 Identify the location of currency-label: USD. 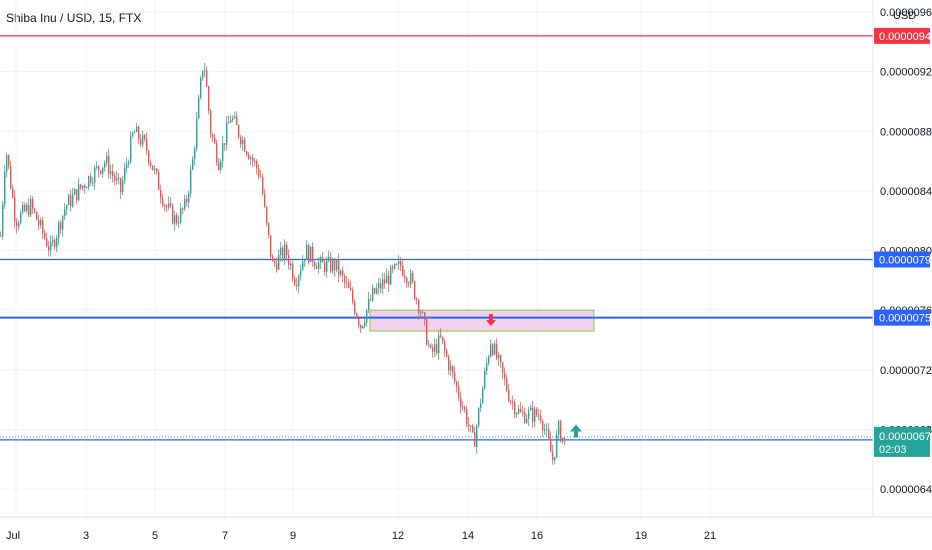
(905, 16).